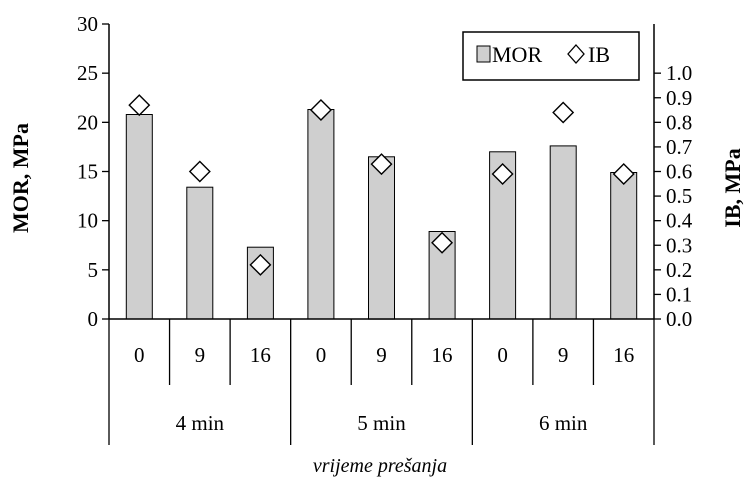 Image resolution: width=753 pixels, height=482 pixels. I want to click on y-tick-label-0: 0, so click(93, 319).